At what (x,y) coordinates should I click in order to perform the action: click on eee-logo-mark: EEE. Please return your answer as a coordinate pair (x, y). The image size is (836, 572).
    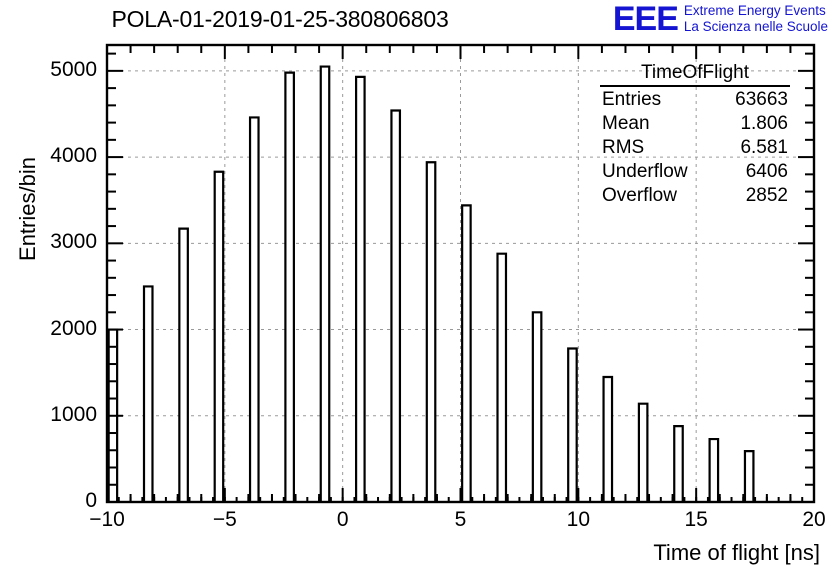
    Looking at the image, I should click on (645, 19).